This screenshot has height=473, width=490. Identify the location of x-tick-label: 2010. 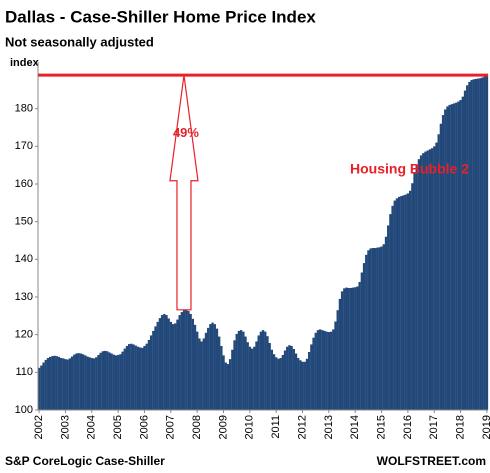
(250, 427).